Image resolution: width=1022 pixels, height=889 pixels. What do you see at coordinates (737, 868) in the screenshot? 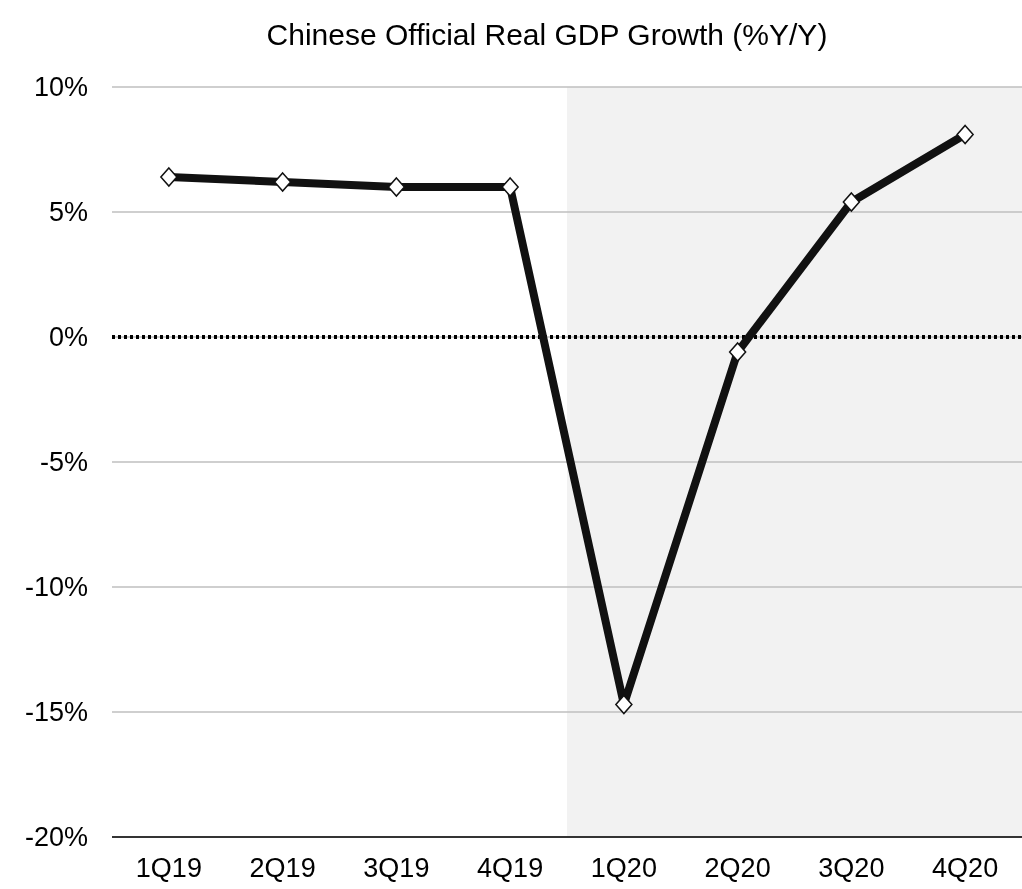
I see `x-tick-label: 2Q20` at bounding box center [737, 868].